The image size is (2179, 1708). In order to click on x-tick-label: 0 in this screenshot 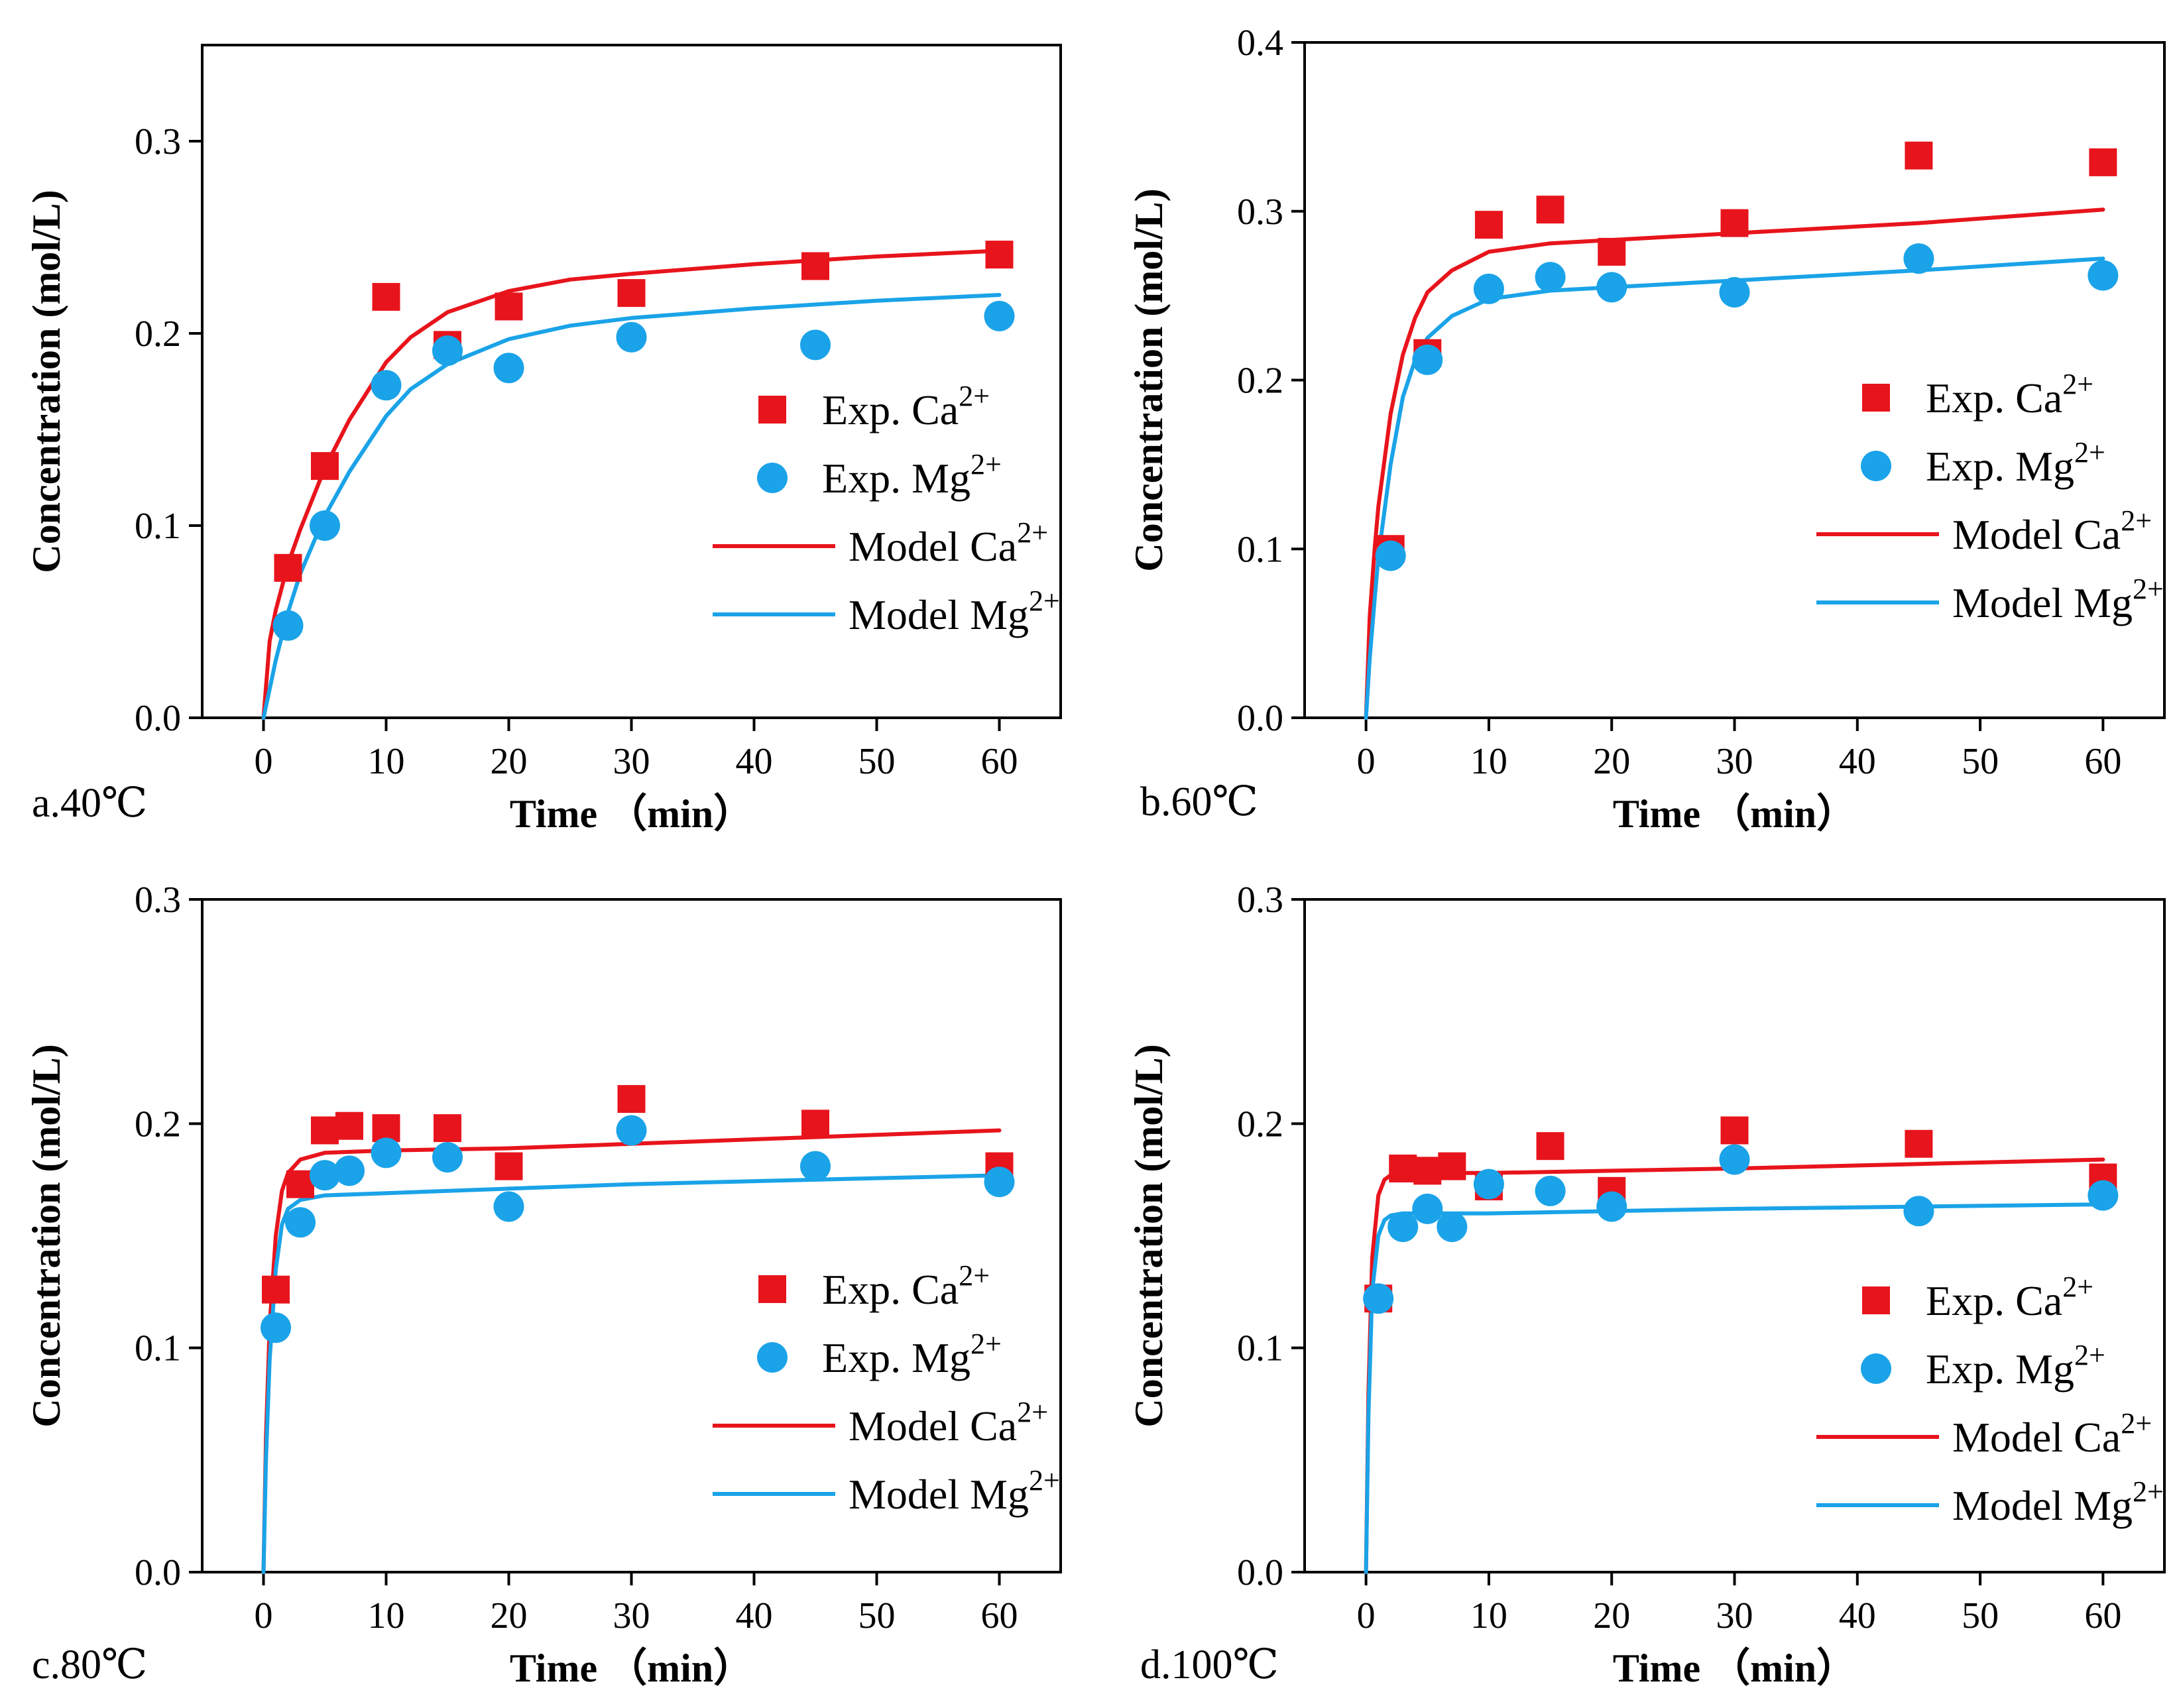, I will do `click(1366, 761)`.